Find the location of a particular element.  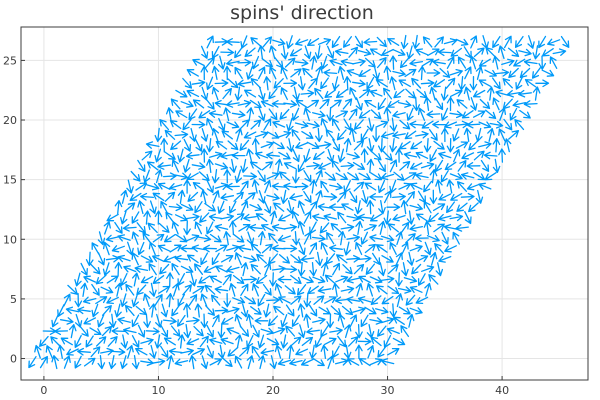

x-tick-label: 20 is located at coordinates (273, 390).